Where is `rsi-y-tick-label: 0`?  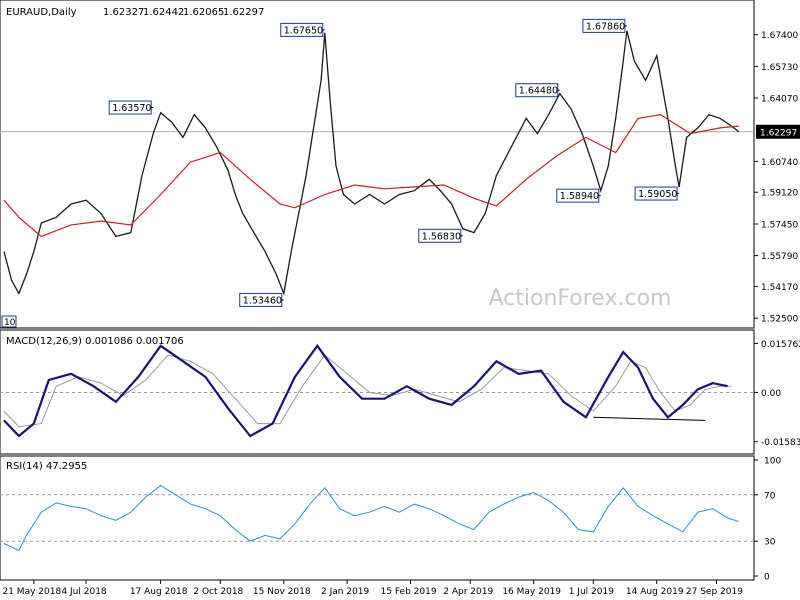
rsi-y-tick-label: 0 is located at coordinates (767, 578).